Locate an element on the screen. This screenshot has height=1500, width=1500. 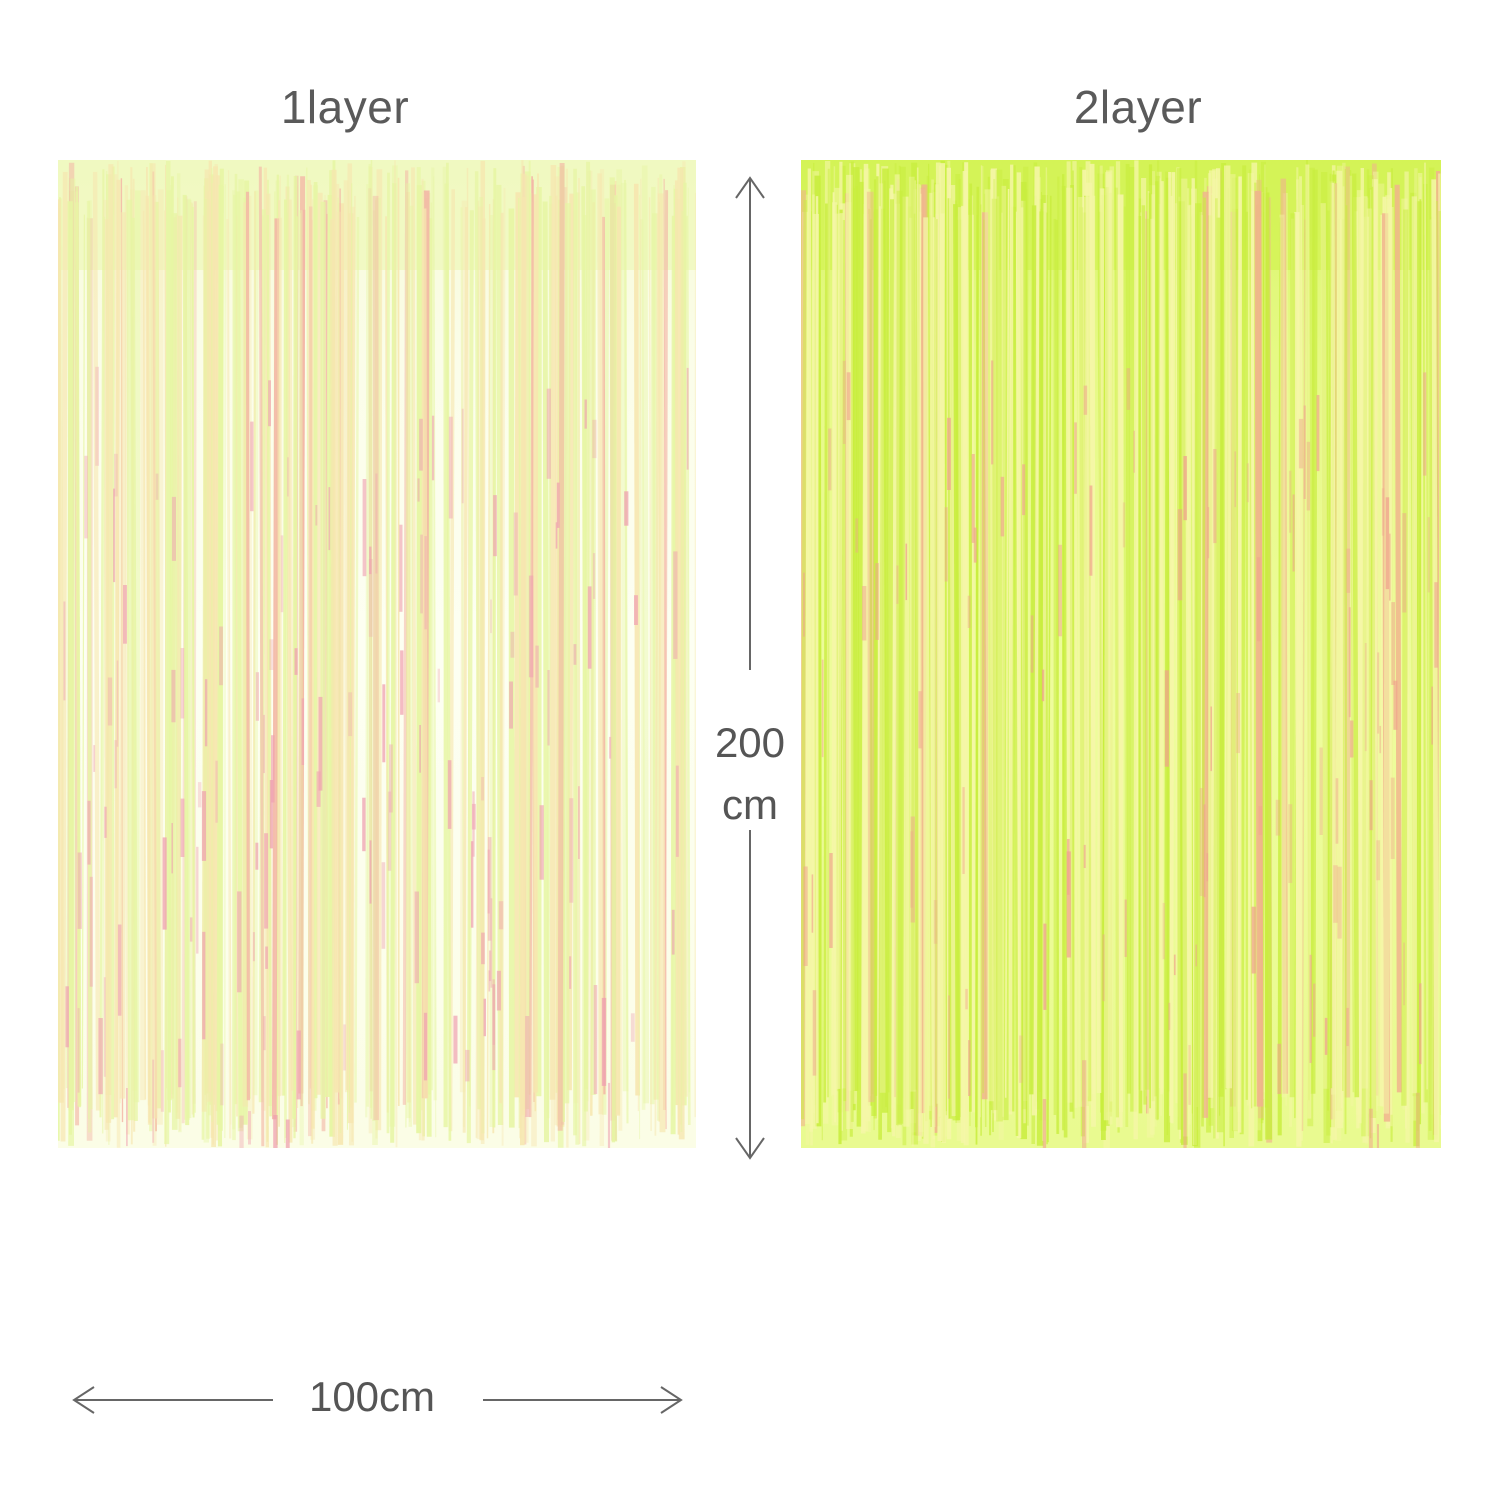
height-arrow-icon is located at coordinates (750, 423).